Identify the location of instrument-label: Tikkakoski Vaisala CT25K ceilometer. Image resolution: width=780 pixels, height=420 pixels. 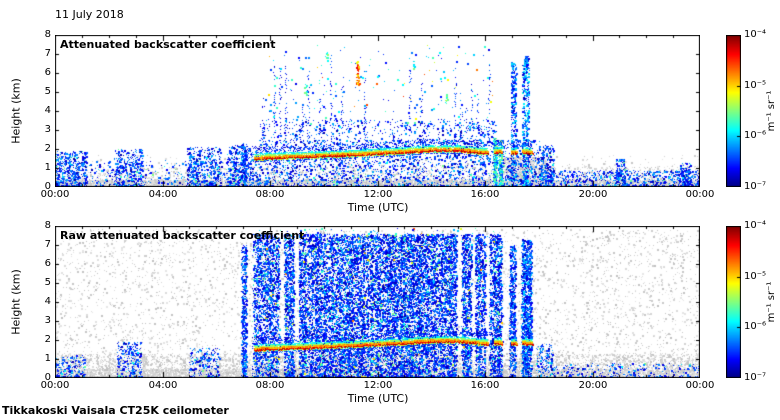
(115, 410).